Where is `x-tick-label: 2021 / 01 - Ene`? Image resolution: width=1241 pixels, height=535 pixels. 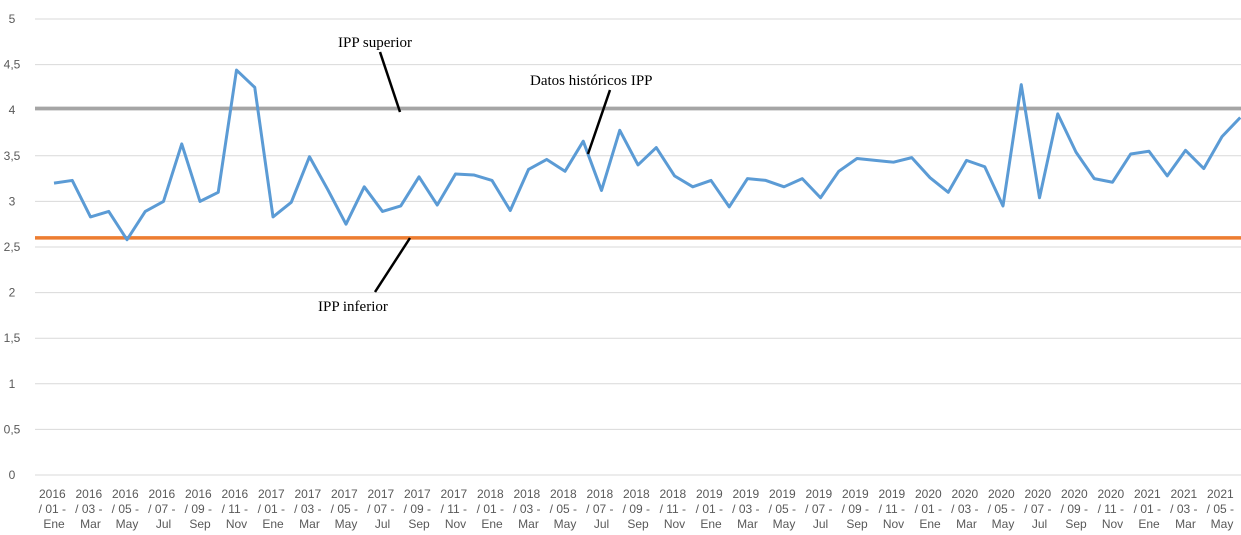 x-tick-label: 2021 / 01 - Ene is located at coordinates (1149, 509).